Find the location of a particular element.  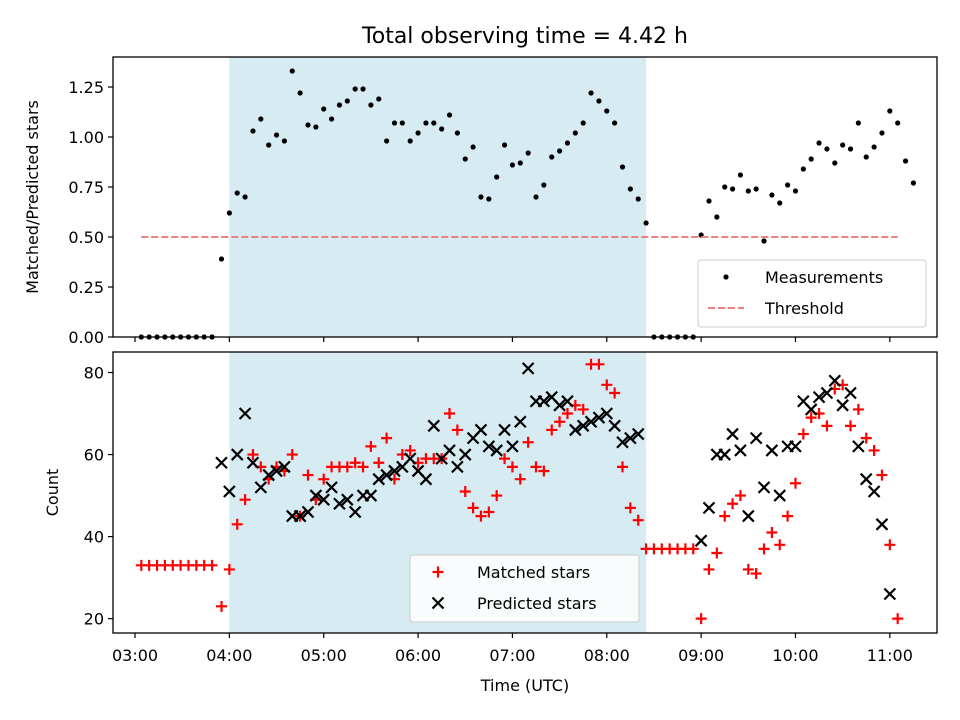

y-tick-label: 0.75 is located at coordinates (86, 187).